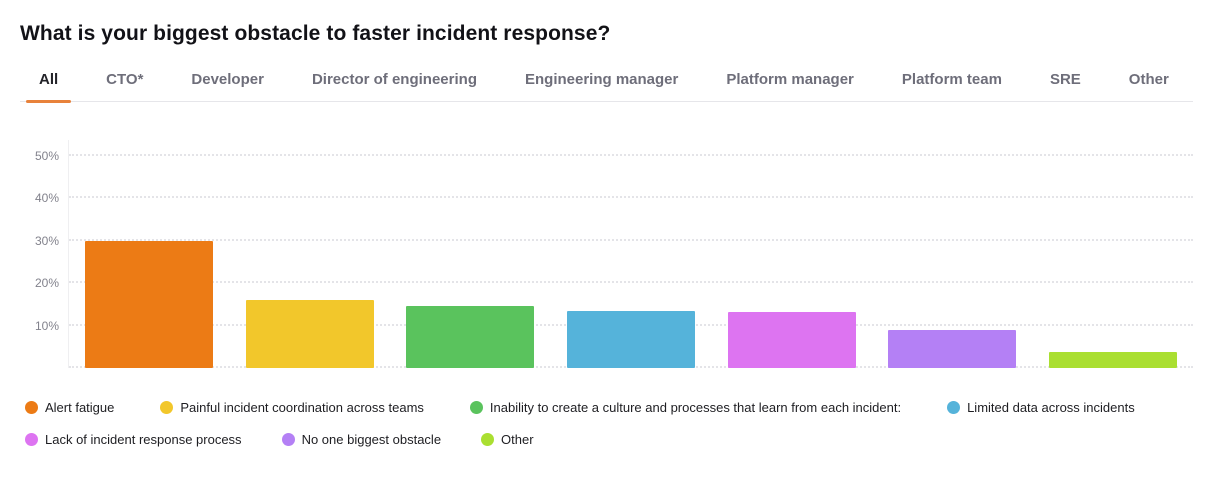  I want to click on y-axis-tick-30: 30%, so click(46, 240).